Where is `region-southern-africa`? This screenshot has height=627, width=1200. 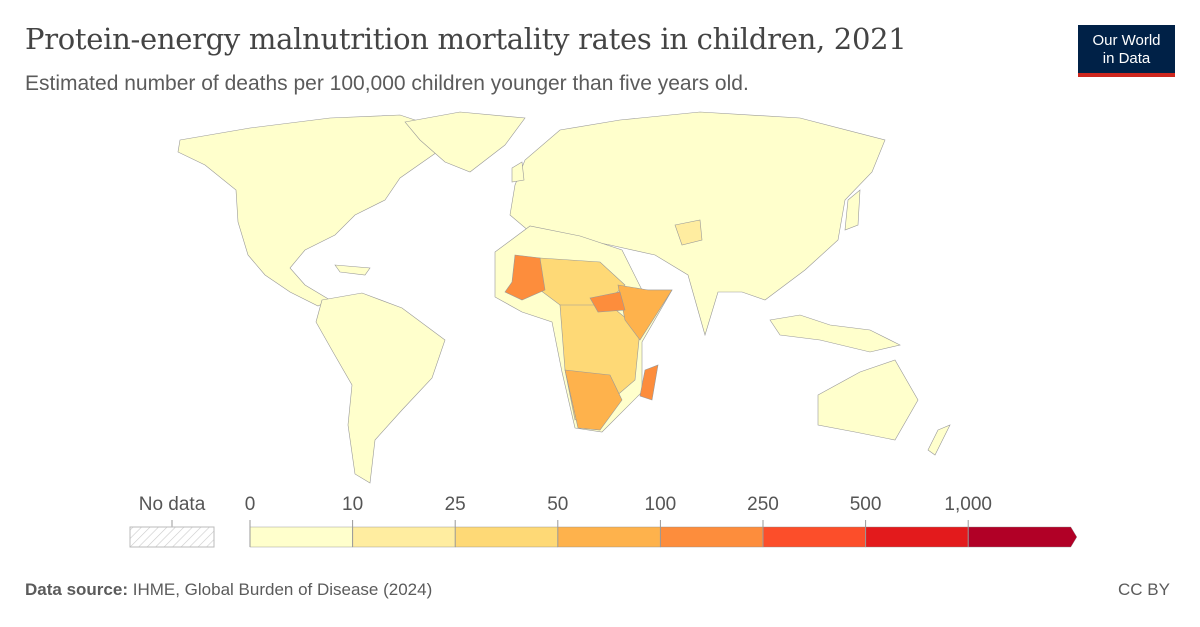
region-southern-africa is located at coordinates (593, 400).